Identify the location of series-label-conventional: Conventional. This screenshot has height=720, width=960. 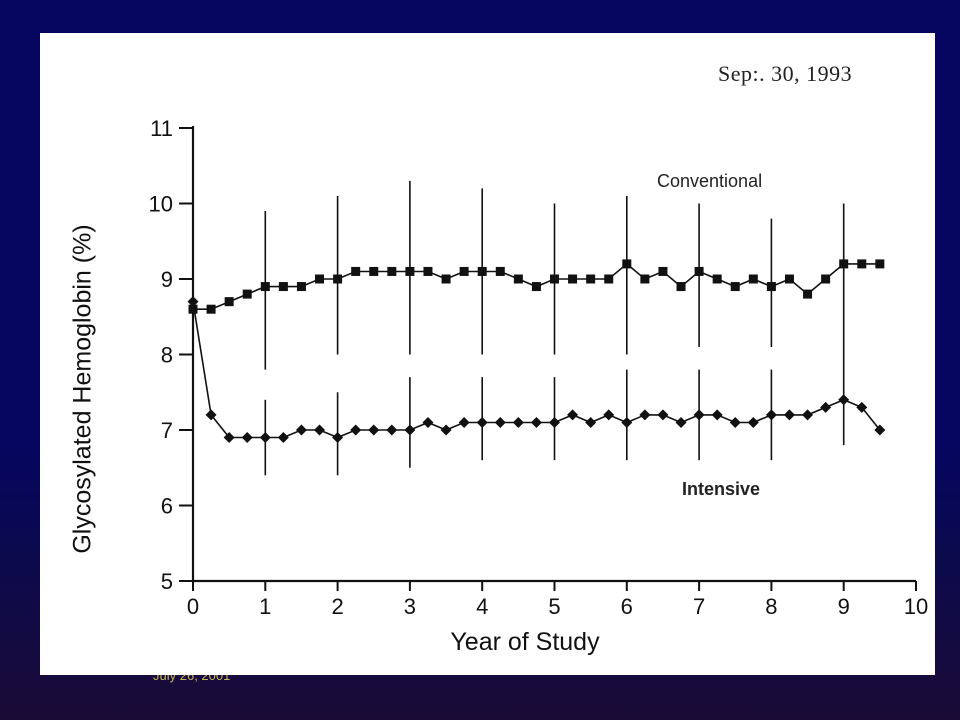
(710, 181).